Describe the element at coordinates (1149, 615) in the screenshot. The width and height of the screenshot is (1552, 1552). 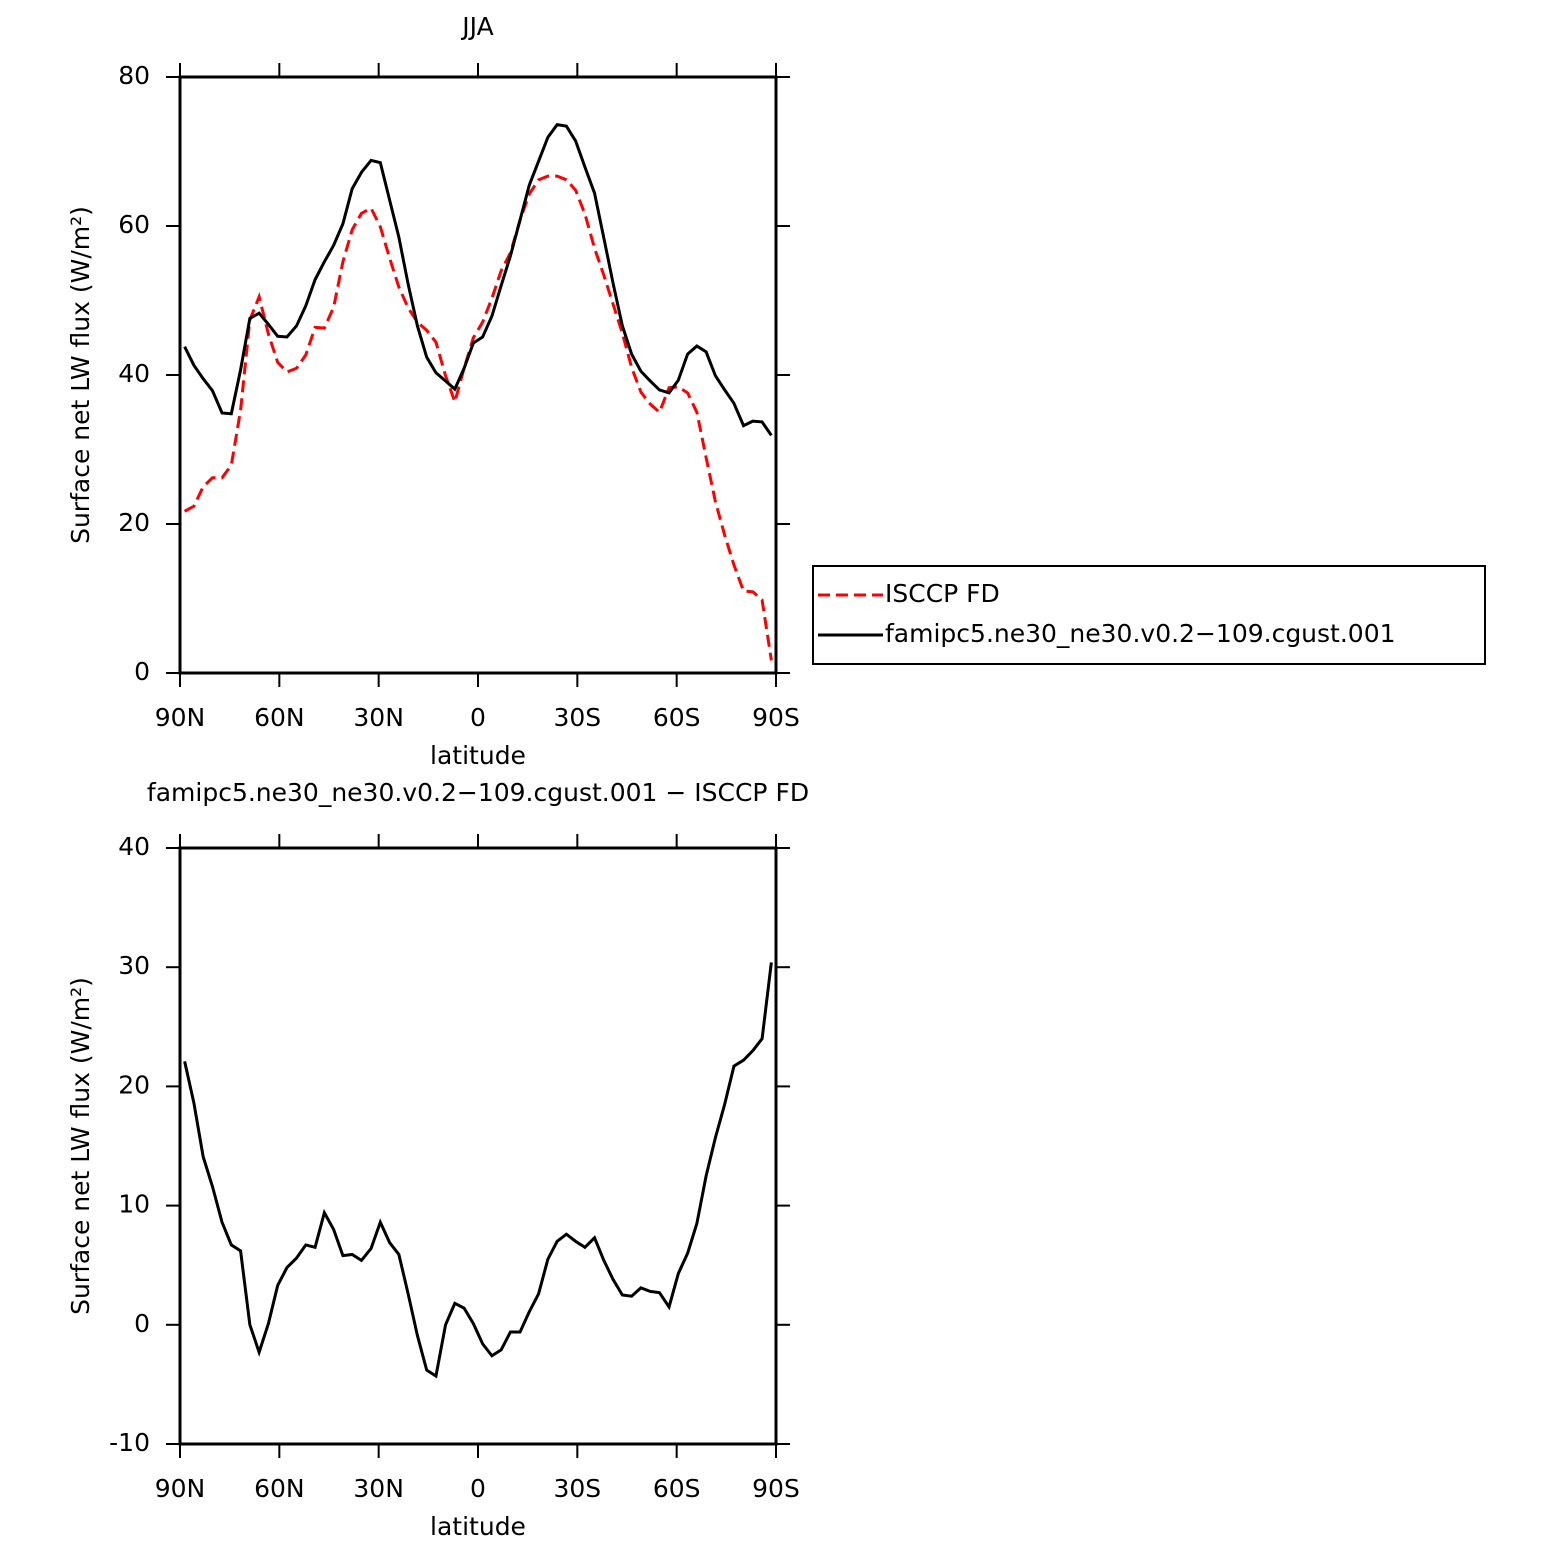
I see `legend-box` at that location.